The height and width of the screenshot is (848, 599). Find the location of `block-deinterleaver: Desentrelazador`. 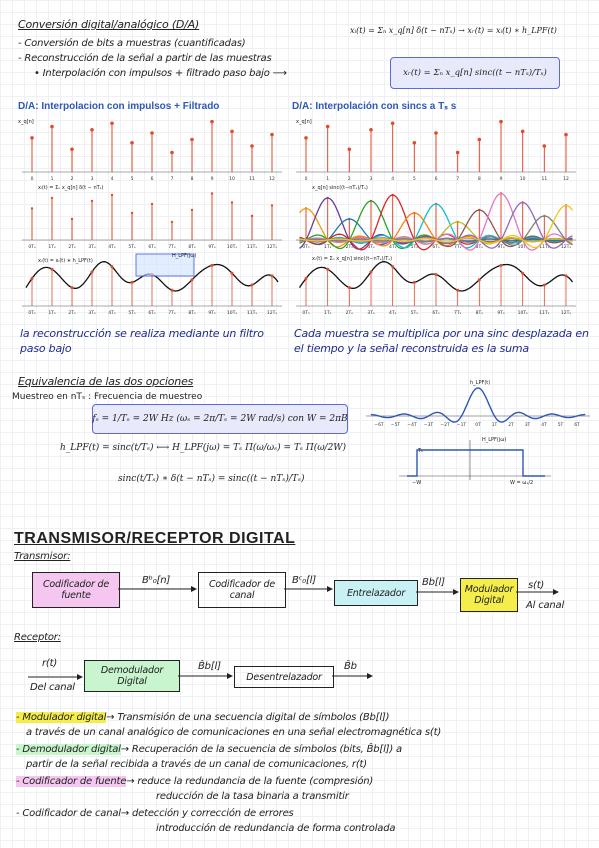

block-deinterleaver: Desentrelazador is located at coordinates (284, 677).